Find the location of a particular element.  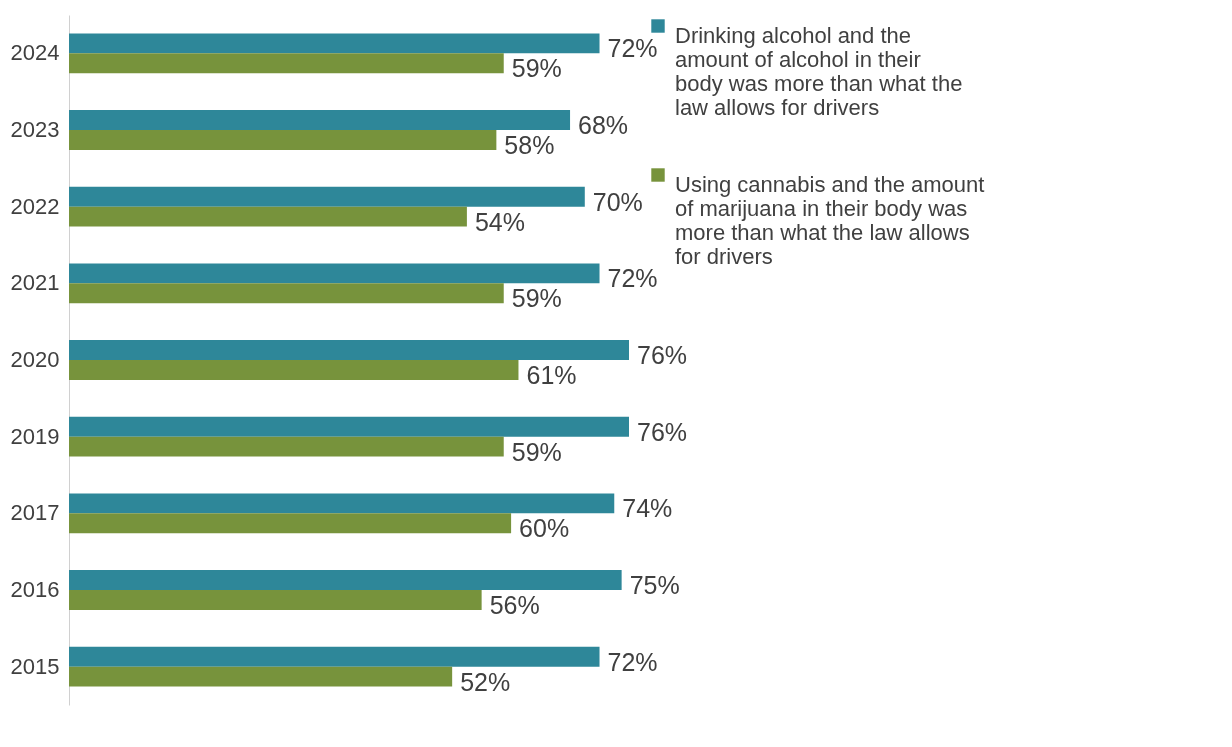

y-tick-label: 2021 is located at coordinates (35, 283).